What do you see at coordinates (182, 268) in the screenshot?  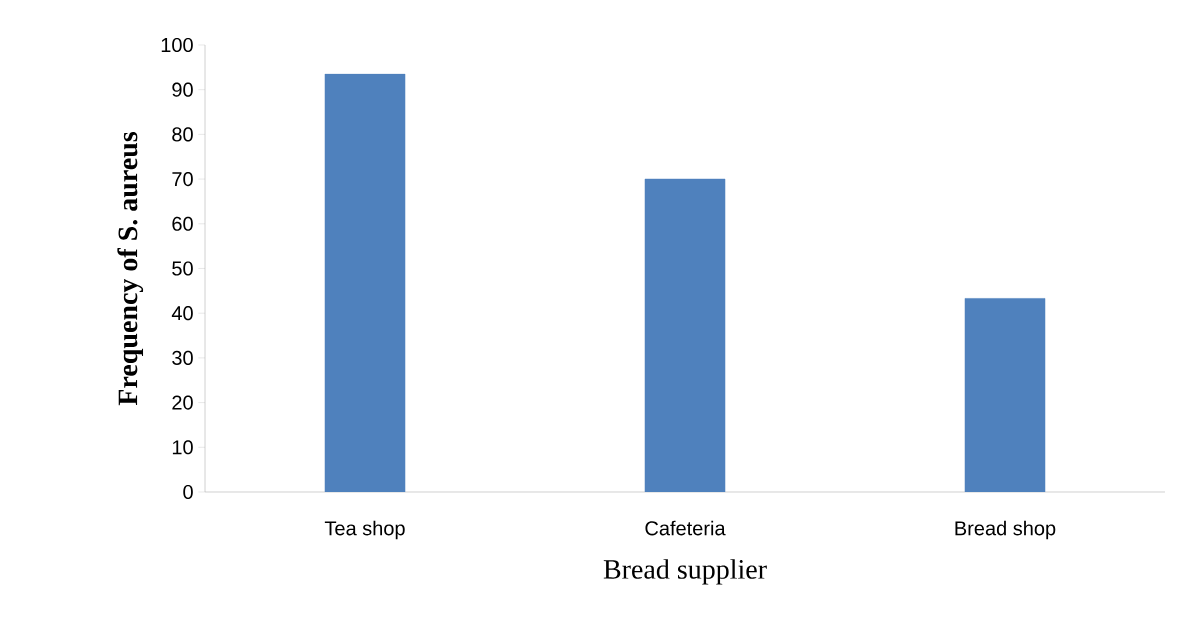 I see `y-tick-label: 50` at bounding box center [182, 268].